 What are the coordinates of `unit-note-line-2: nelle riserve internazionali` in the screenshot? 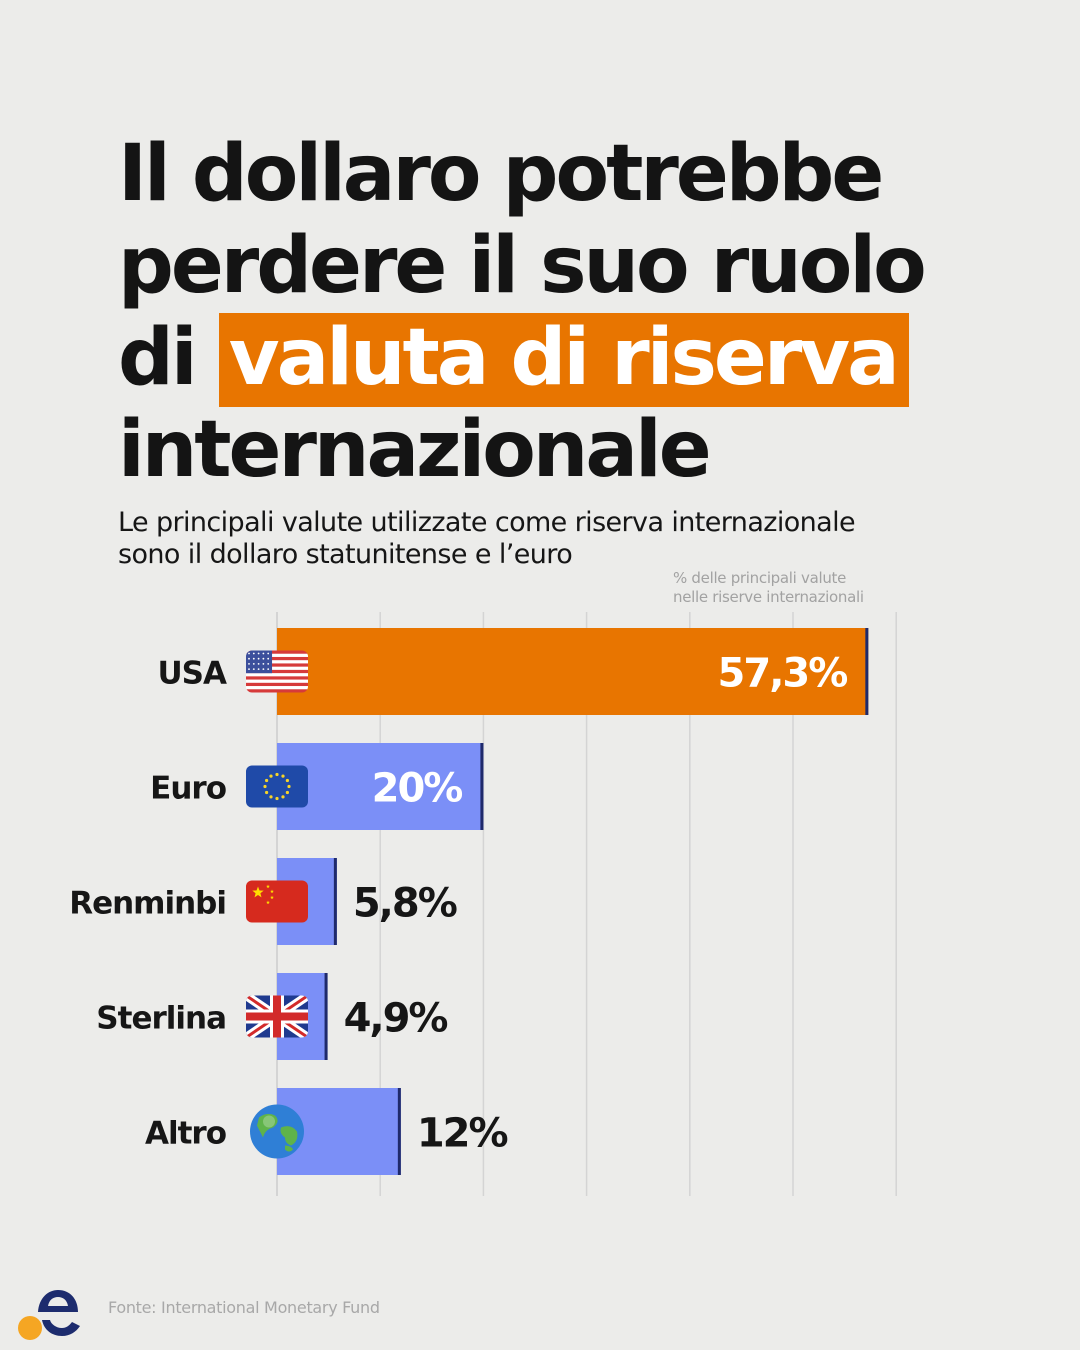 It's located at (768, 597).